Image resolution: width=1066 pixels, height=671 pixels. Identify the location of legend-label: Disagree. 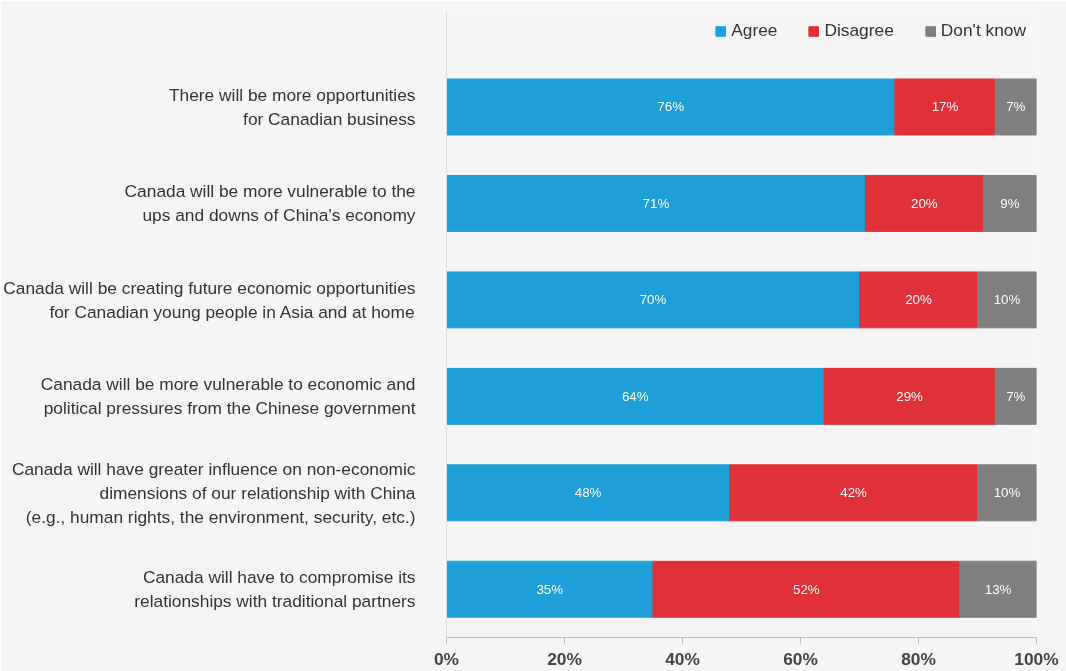
(859, 30).